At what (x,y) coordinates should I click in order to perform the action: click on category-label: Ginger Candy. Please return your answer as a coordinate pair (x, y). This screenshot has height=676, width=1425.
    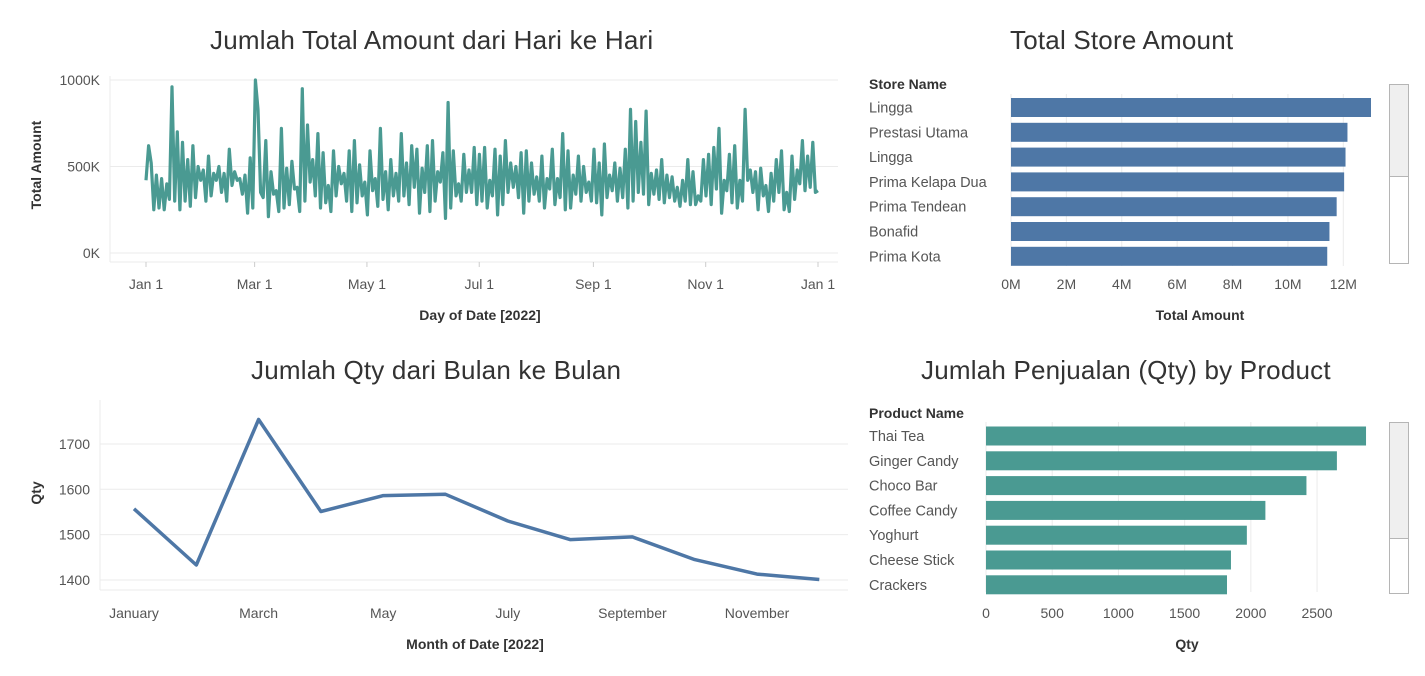
    Looking at the image, I should click on (914, 462).